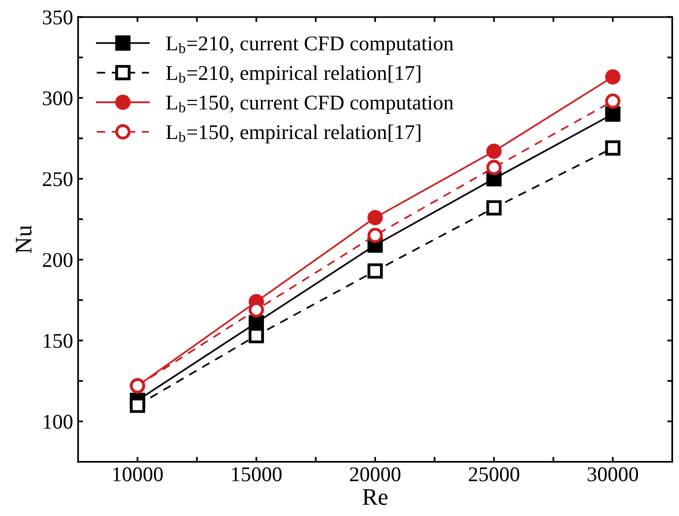  Describe the element at coordinates (57, 98) in the screenshot. I see `y-tick-label: 300` at that location.